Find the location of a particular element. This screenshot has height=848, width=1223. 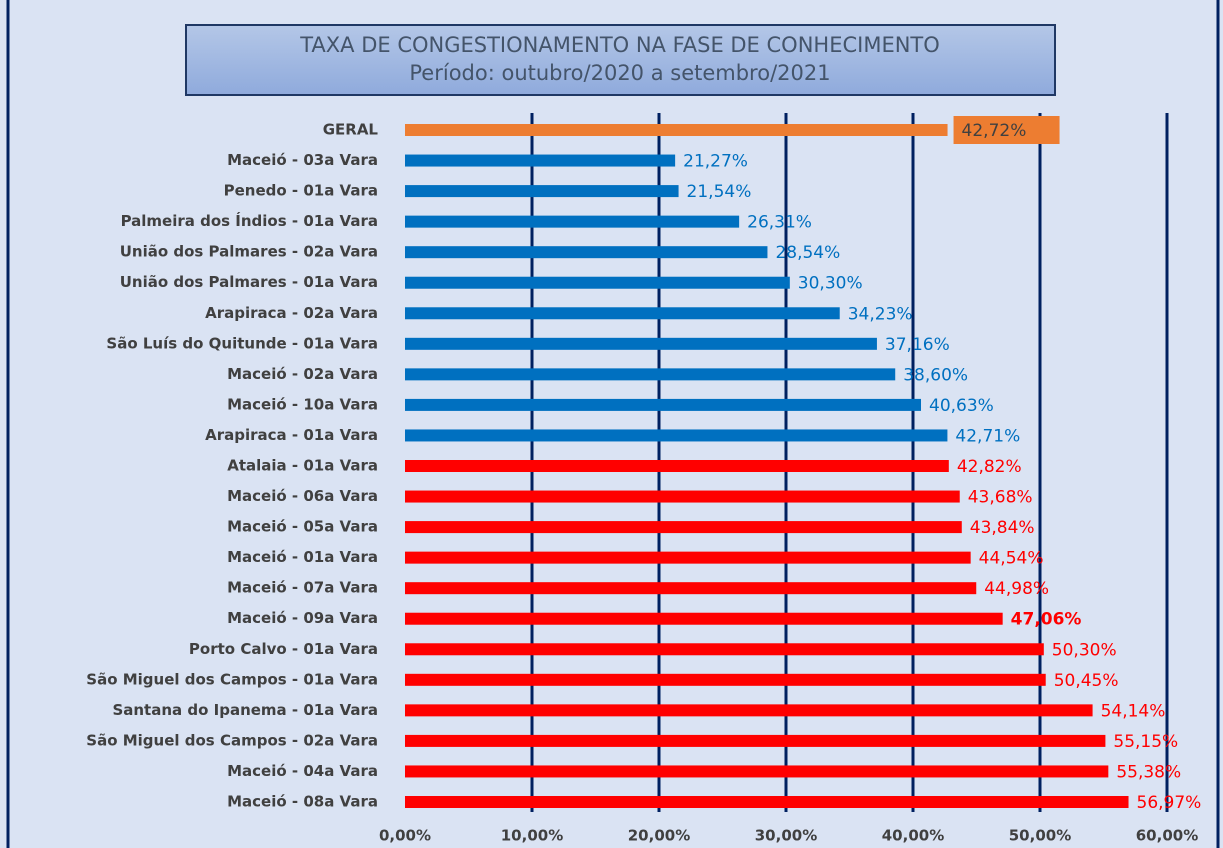

value-label: 30,30% is located at coordinates (830, 284).